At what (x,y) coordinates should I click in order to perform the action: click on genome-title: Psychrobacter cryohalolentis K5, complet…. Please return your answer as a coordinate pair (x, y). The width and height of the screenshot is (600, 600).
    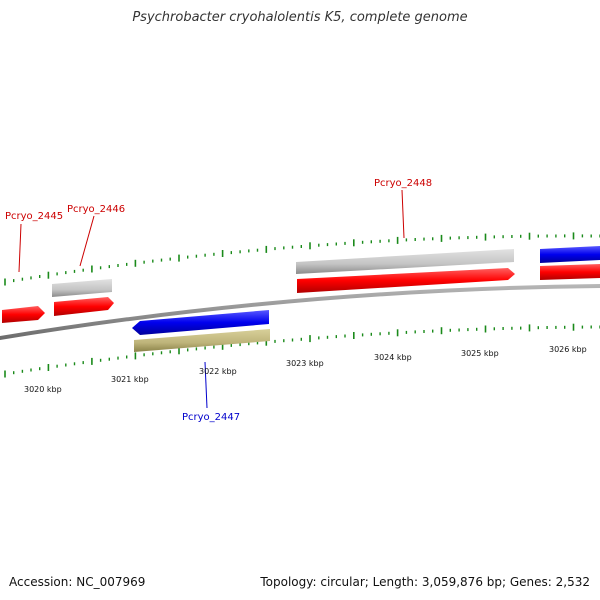
    Looking at the image, I should click on (300, 17).